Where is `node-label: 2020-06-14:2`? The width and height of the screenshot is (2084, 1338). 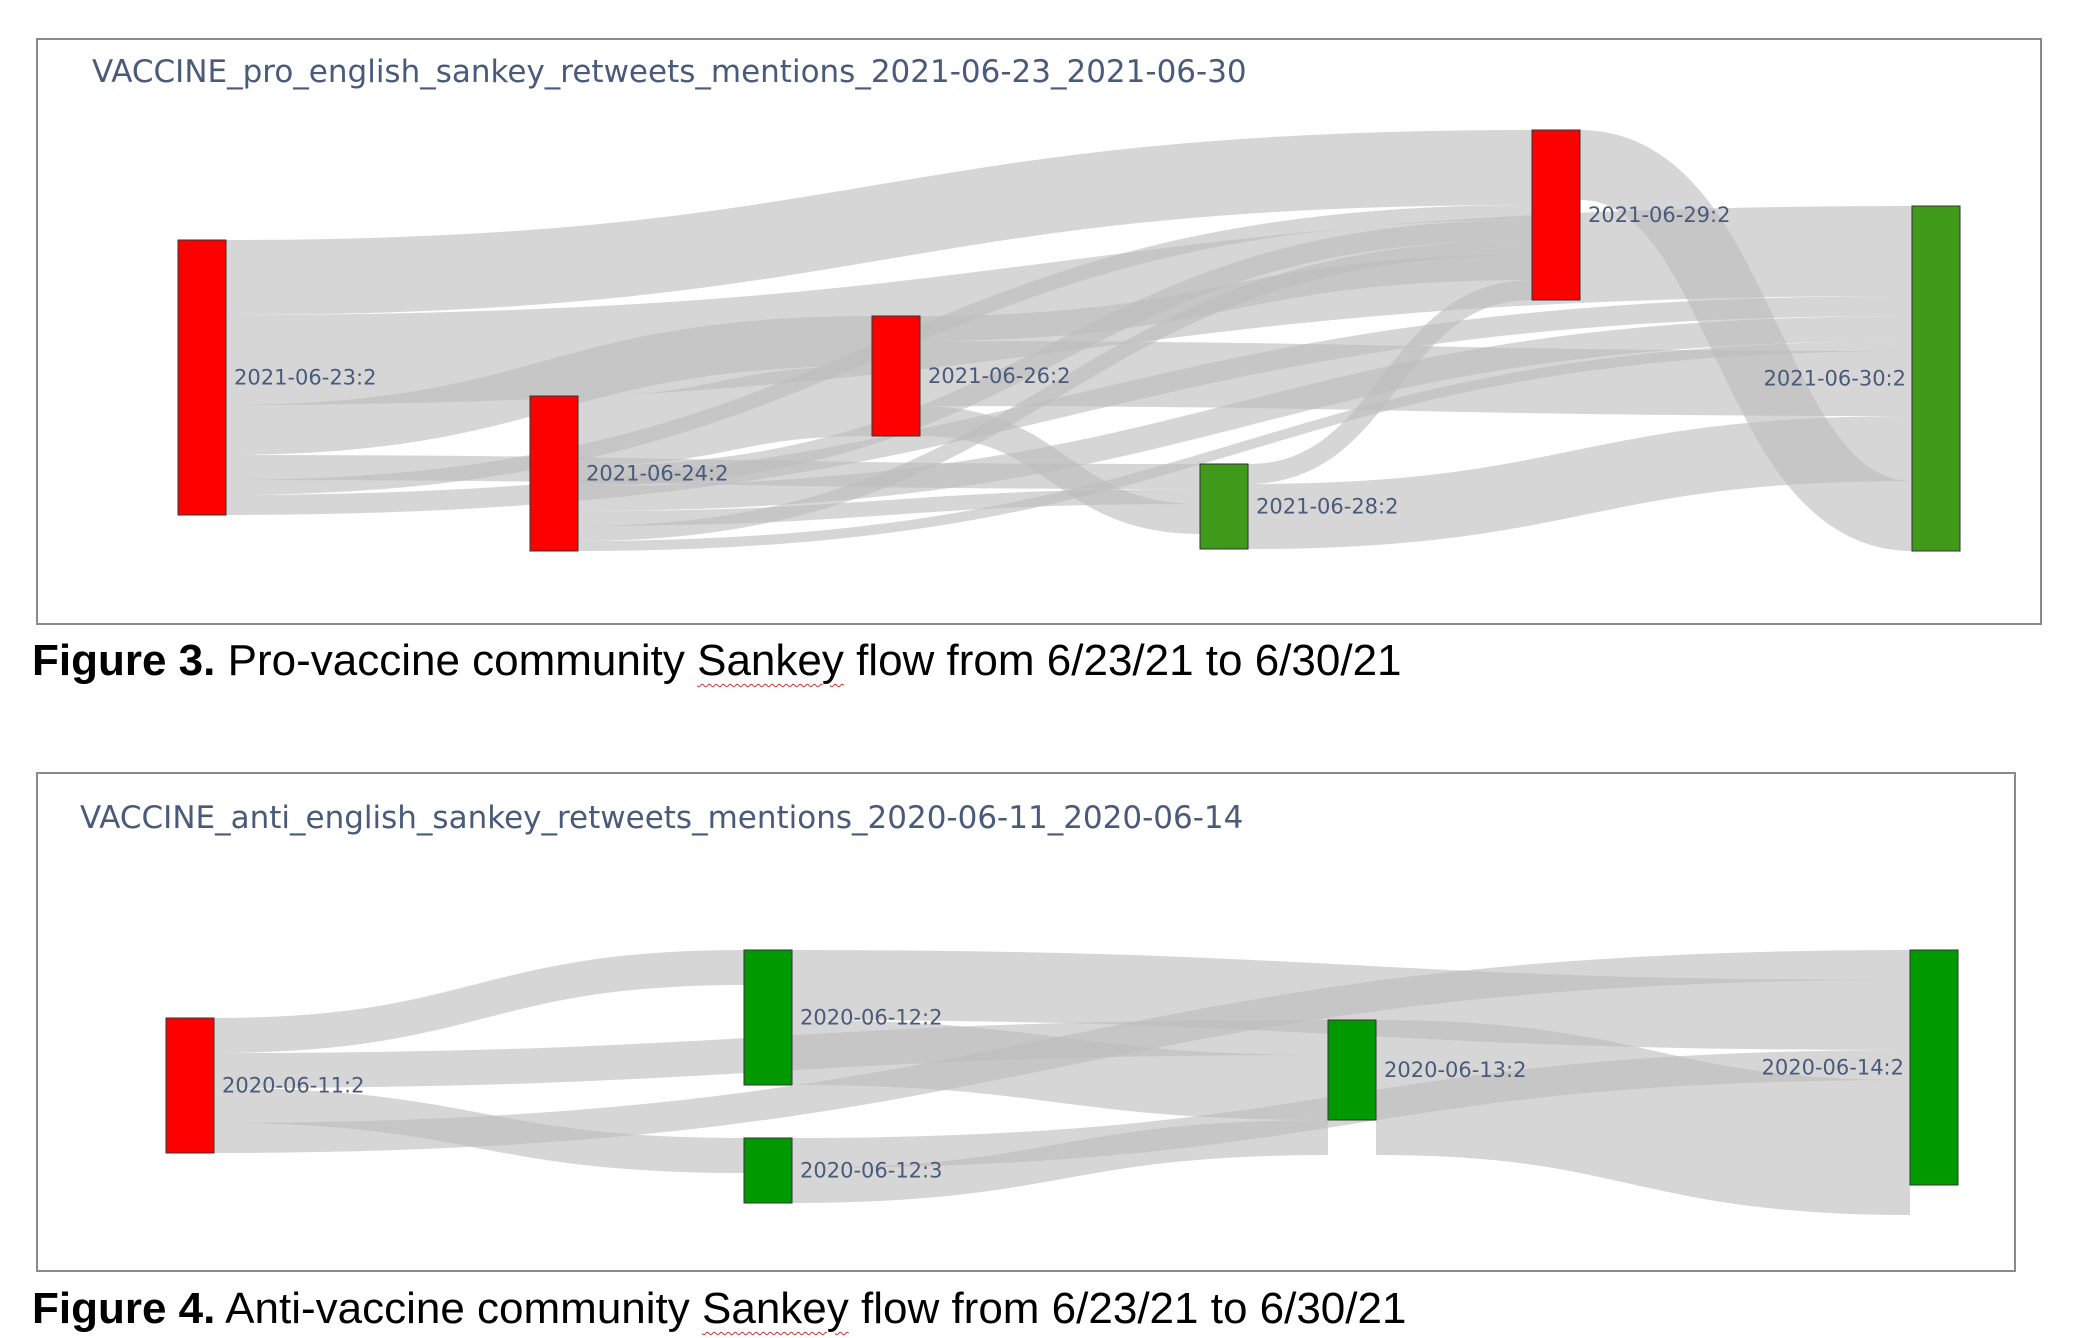 node-label: 2020-06-14:2 is located at coordinates (1833, 1068).